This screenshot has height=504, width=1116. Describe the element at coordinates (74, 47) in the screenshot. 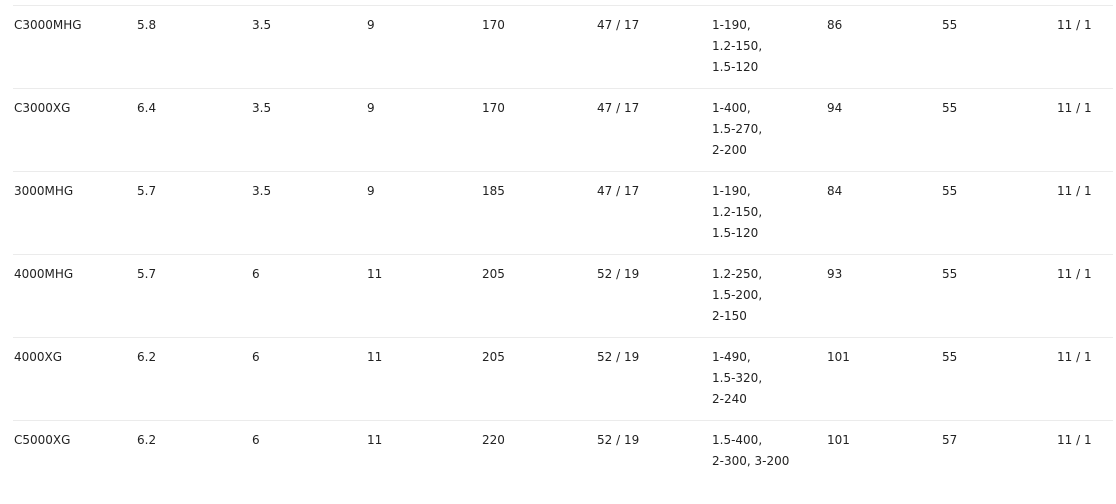

I see `model-cell: C3000MHG` at that location.